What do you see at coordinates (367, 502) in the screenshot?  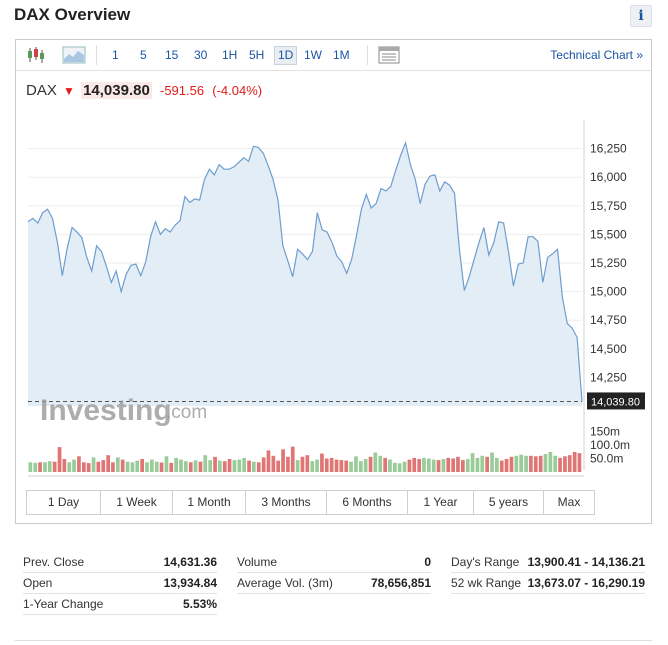 I see `range-button: 6 Months` at bounding box center [367, 502].